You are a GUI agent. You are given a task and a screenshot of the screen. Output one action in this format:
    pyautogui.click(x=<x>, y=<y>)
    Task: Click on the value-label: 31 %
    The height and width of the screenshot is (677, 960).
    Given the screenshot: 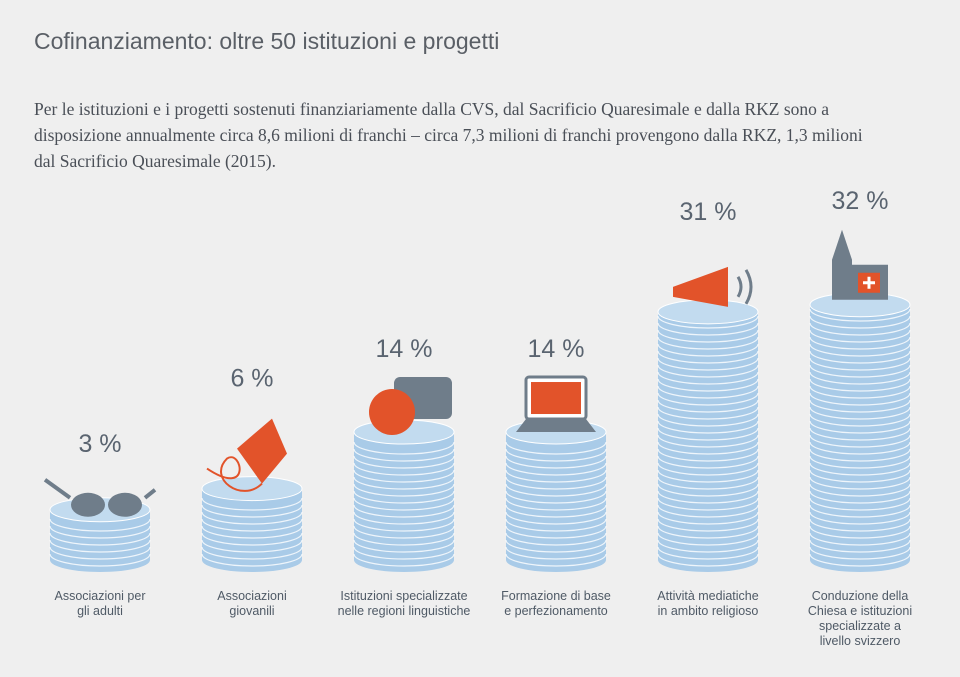 What is the action you would take?
    pyautogui.click(x=708, y=212)
    